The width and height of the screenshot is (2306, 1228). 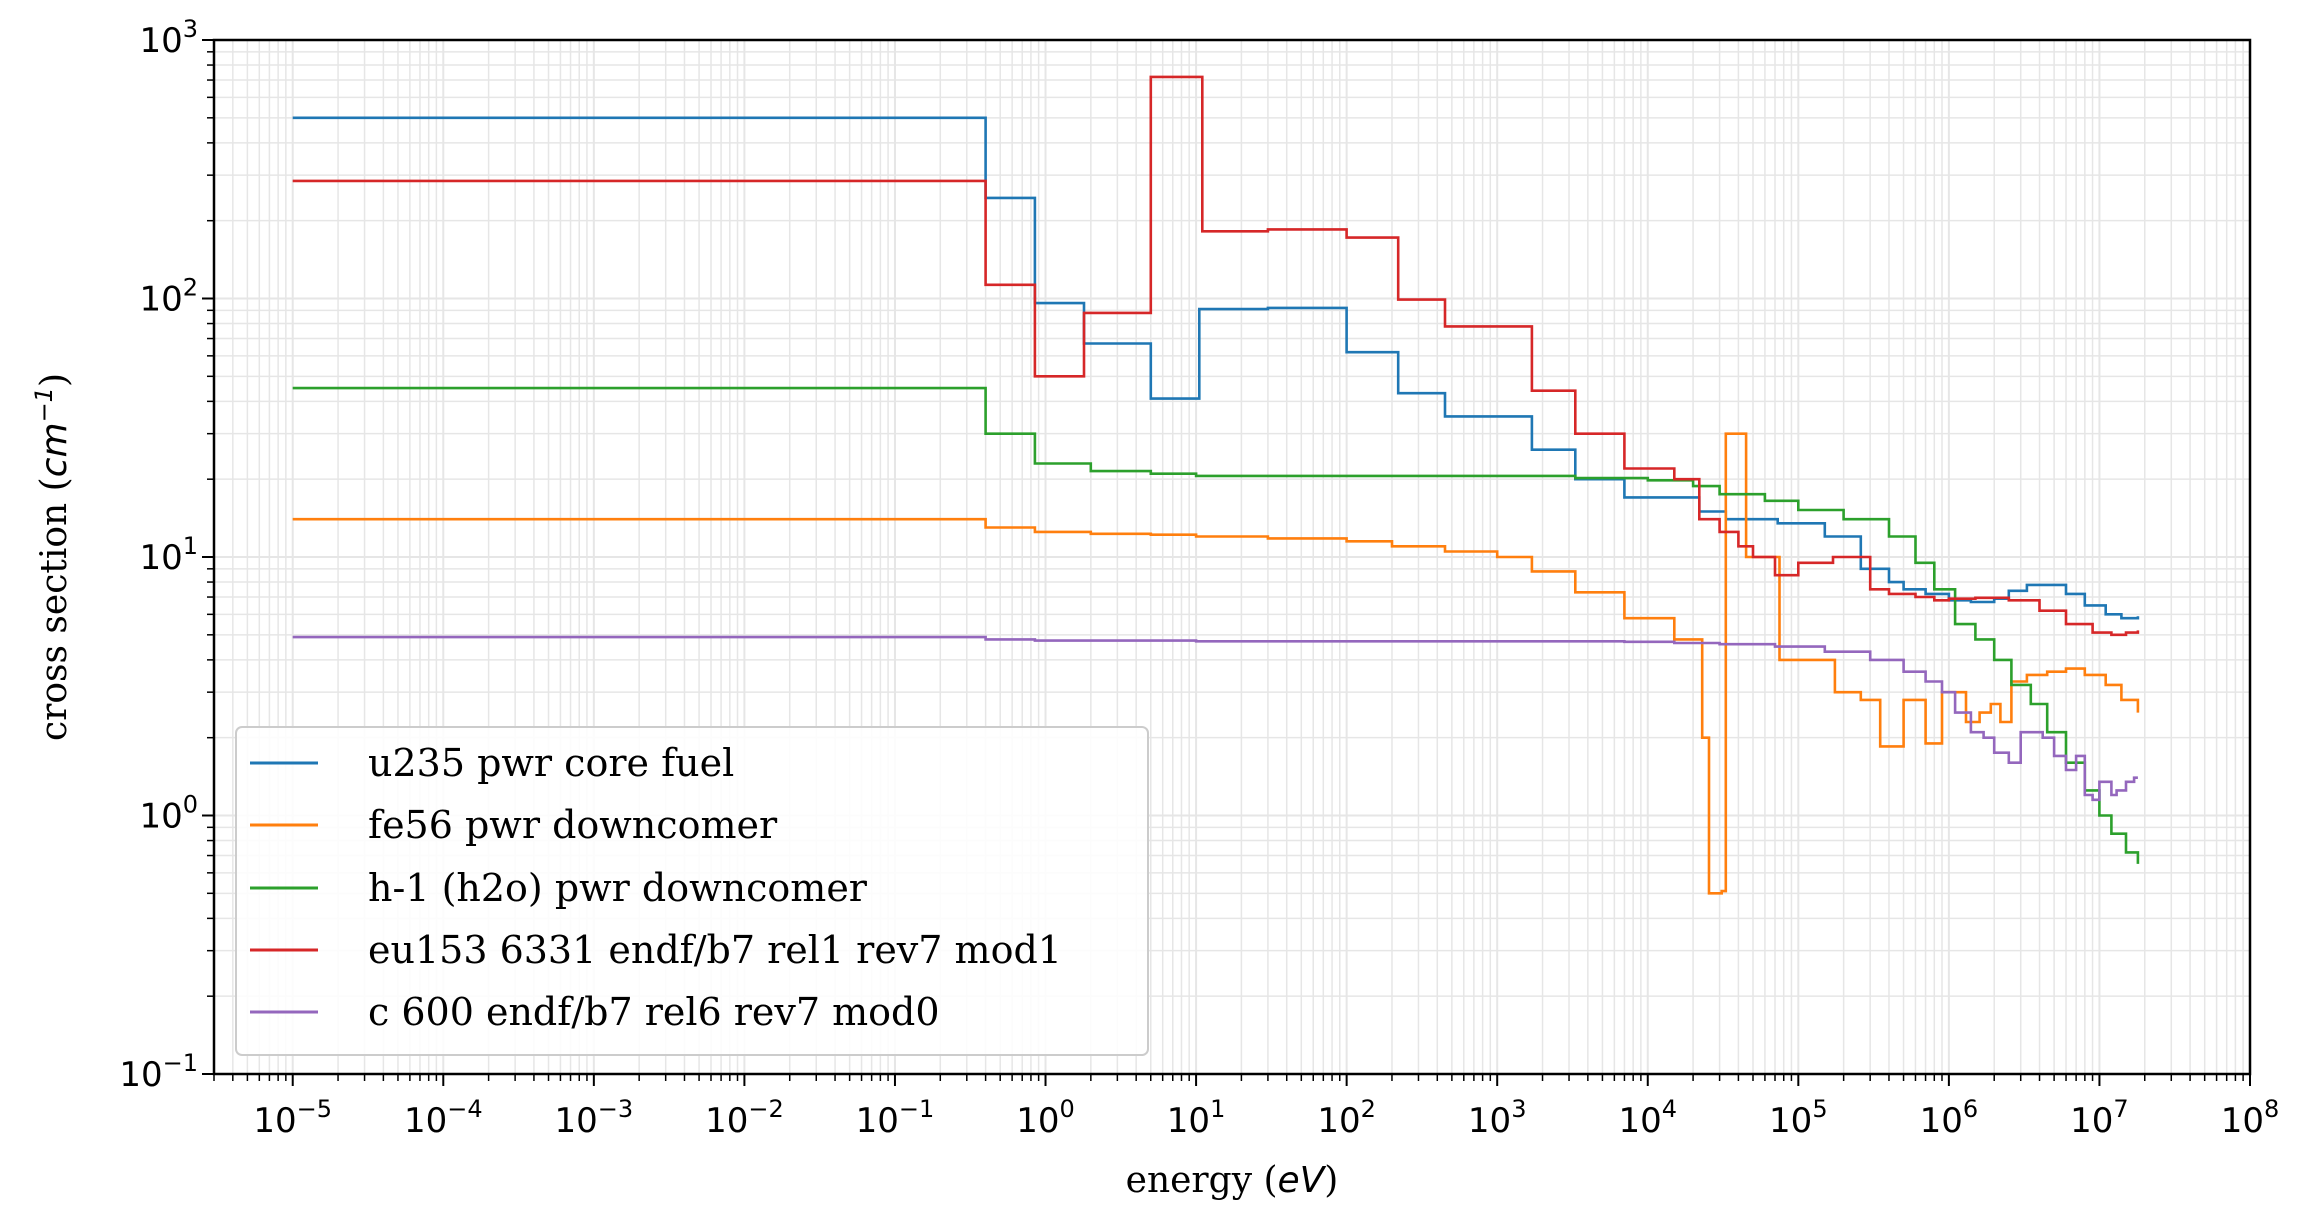 I want to click on x-tick-label: 10⁴, so click(x=1647, y=1118).